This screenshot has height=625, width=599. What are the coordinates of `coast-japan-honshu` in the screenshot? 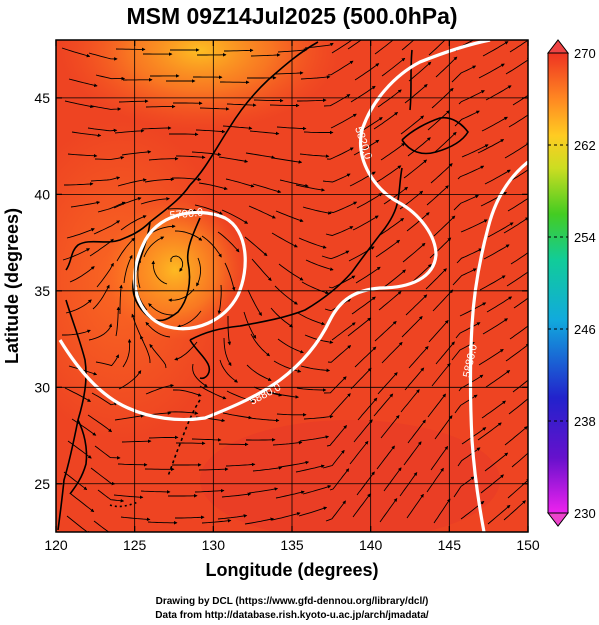 It's located at (296, 254).